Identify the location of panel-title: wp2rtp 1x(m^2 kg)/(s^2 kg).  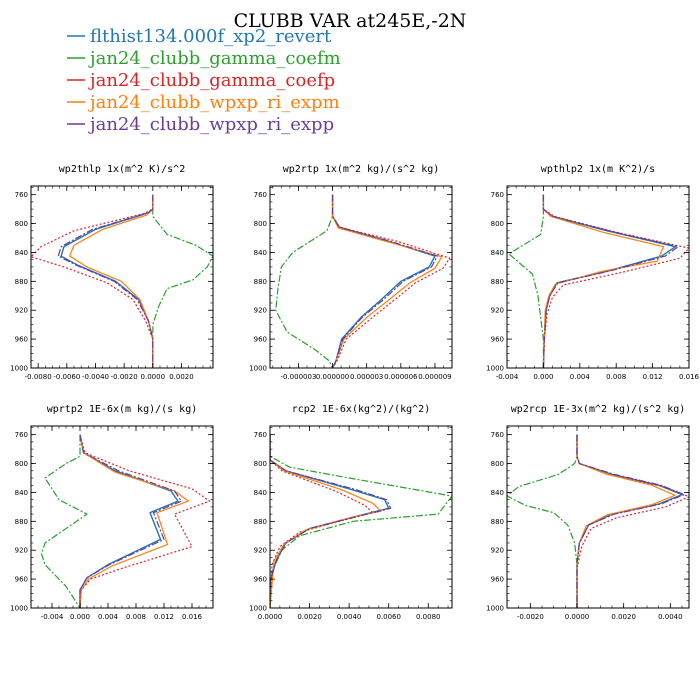
(361, 169).